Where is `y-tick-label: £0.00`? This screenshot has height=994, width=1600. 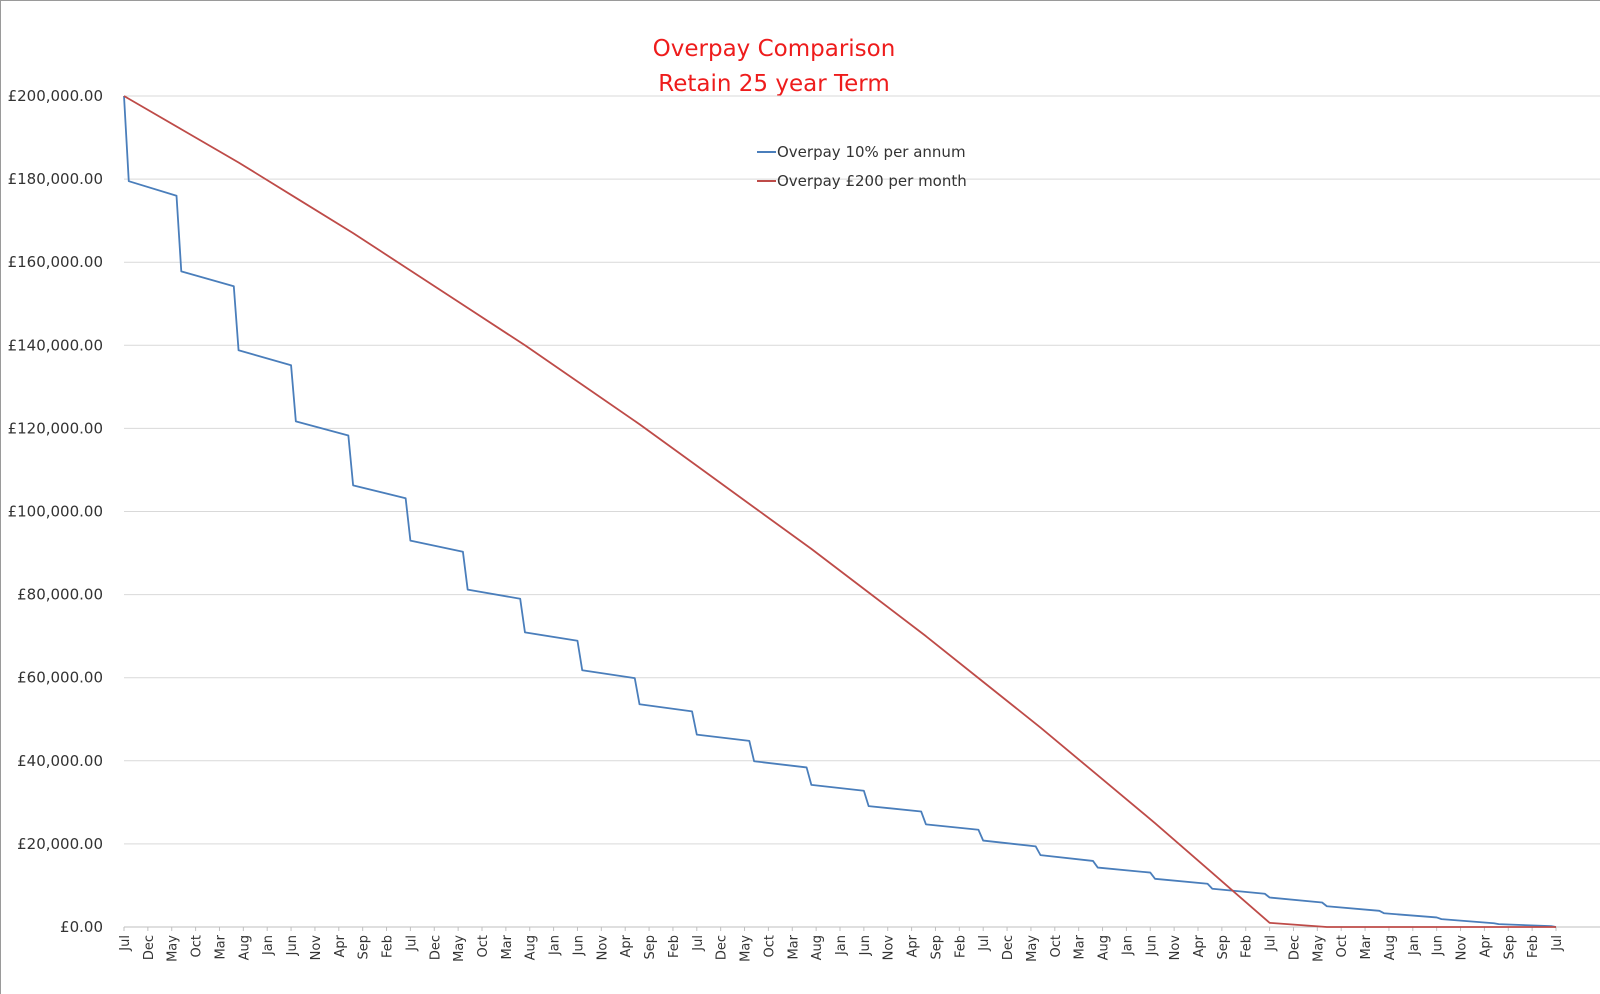 y-tick-label: £0.00 is located at coordinates (81, 927).